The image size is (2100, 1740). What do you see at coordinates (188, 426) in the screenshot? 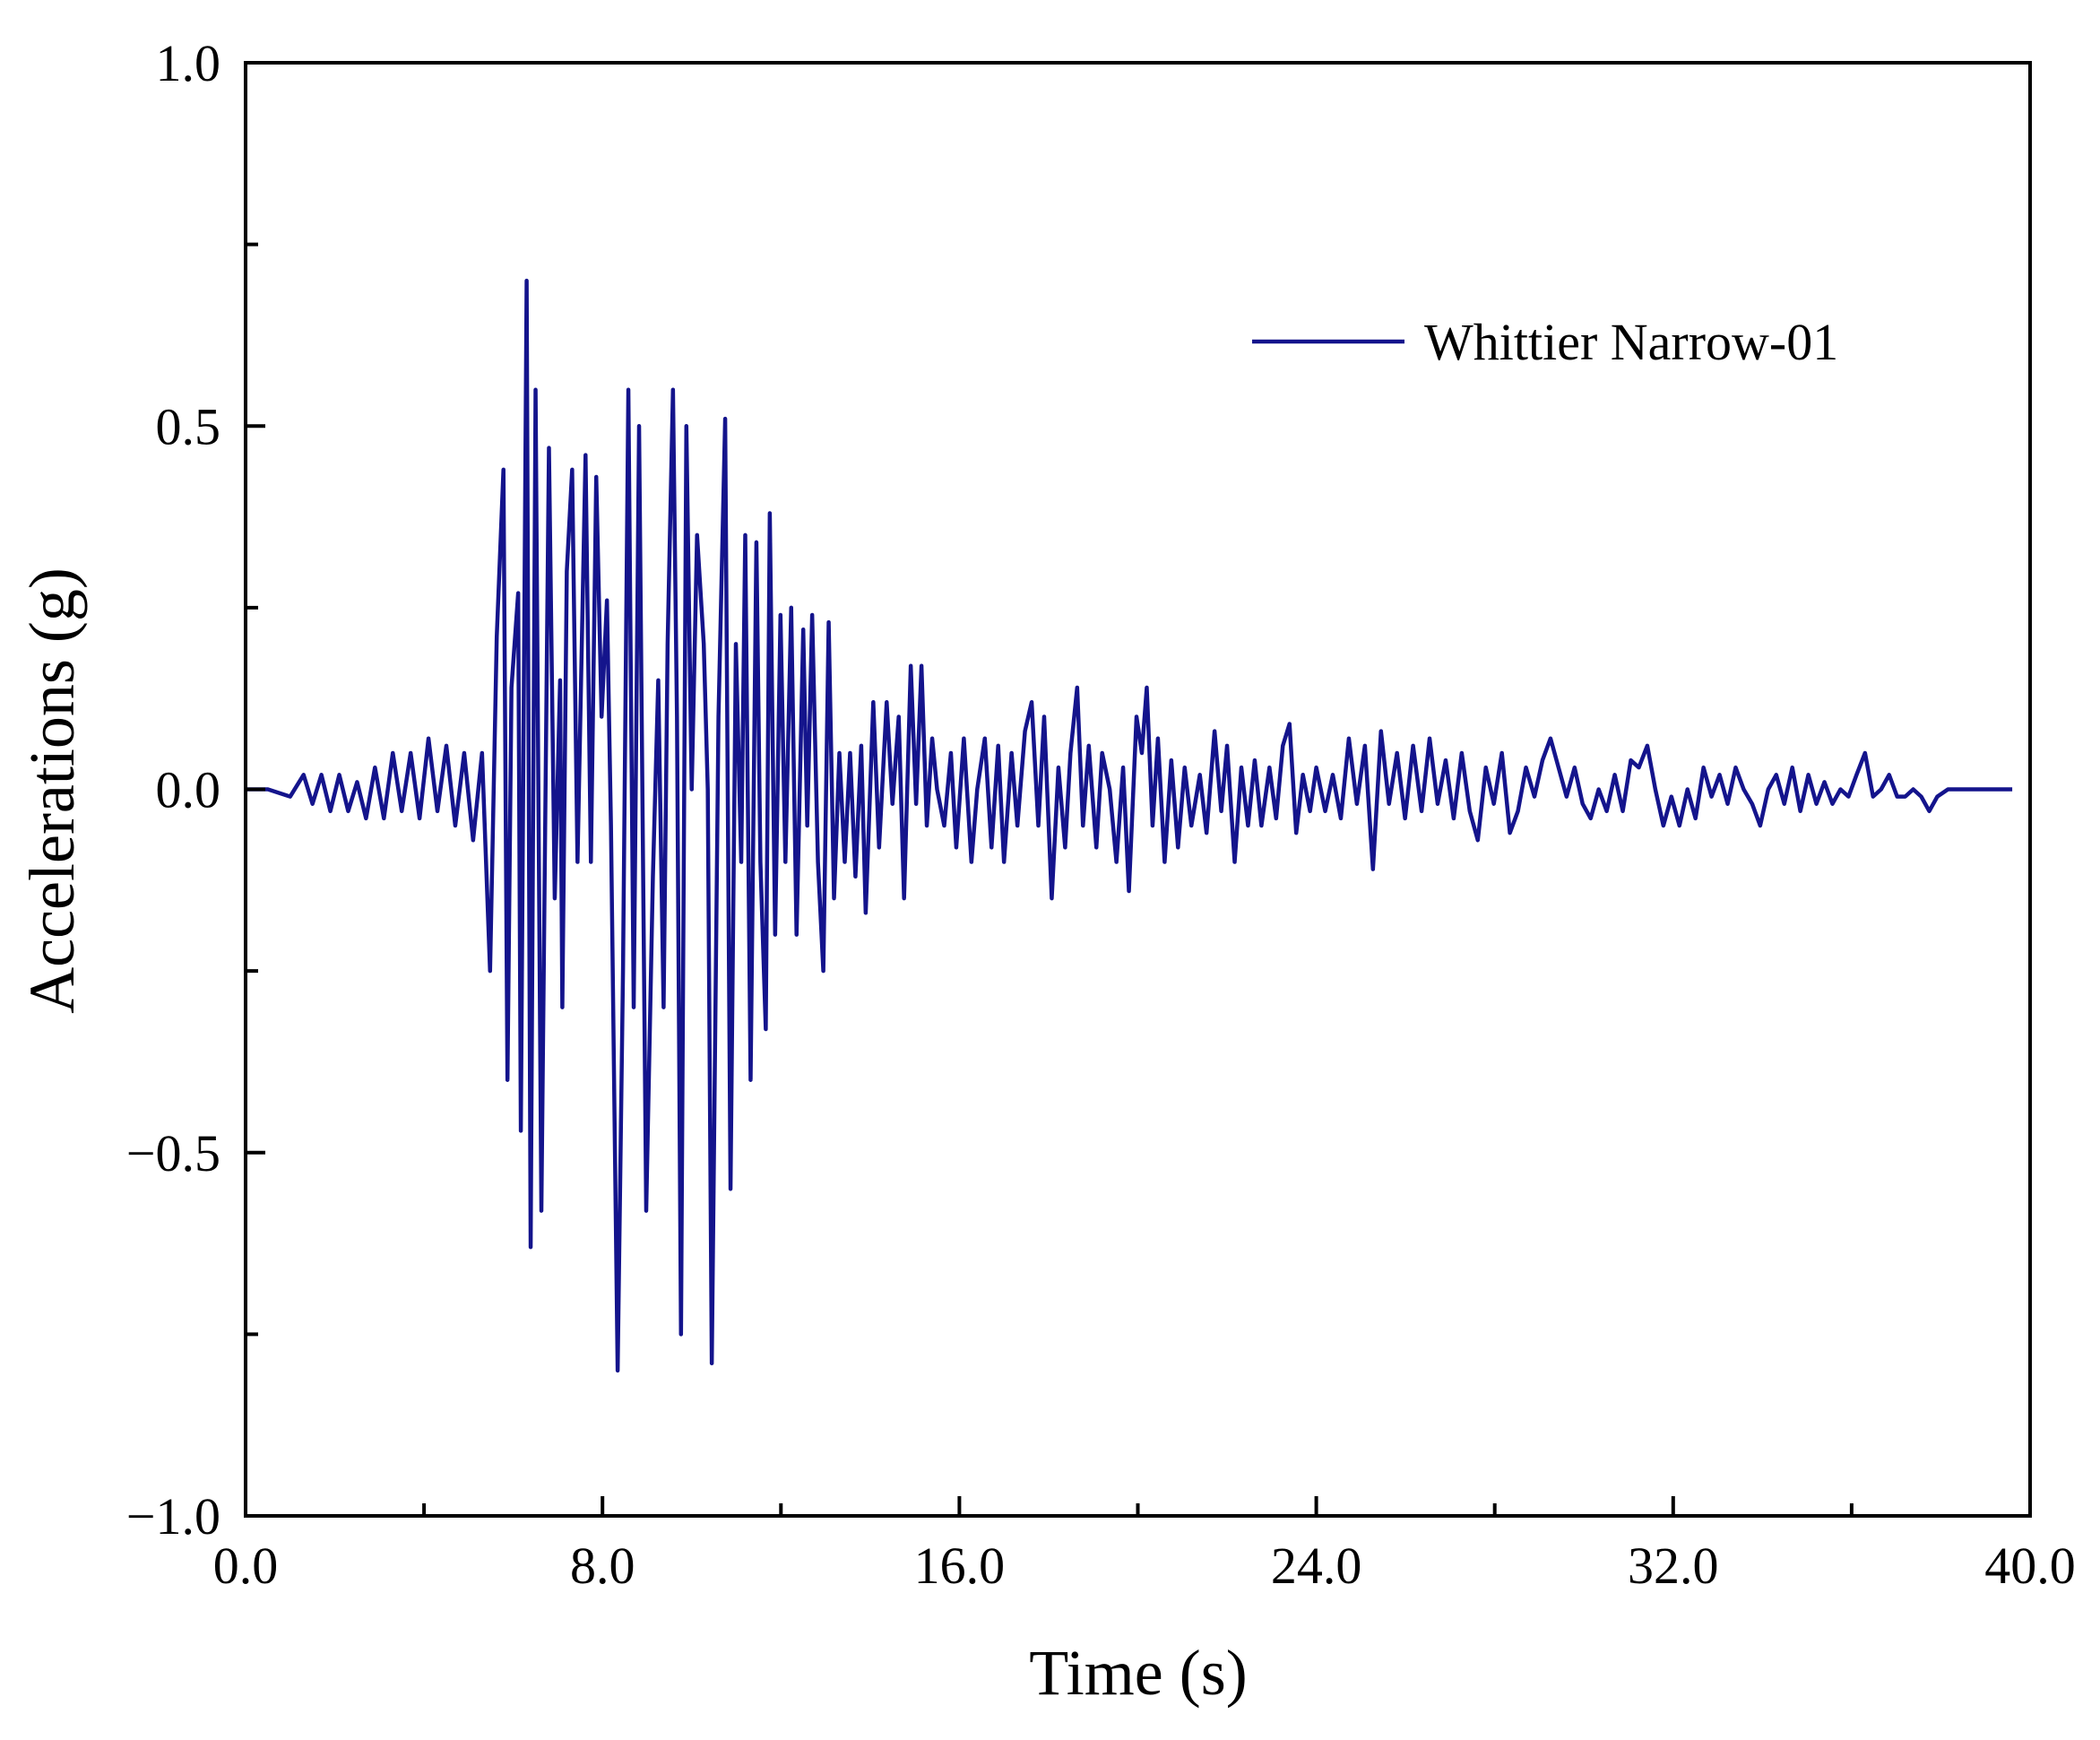
I see `y-tick-label: 0.5` at bounding box center [188, 426].